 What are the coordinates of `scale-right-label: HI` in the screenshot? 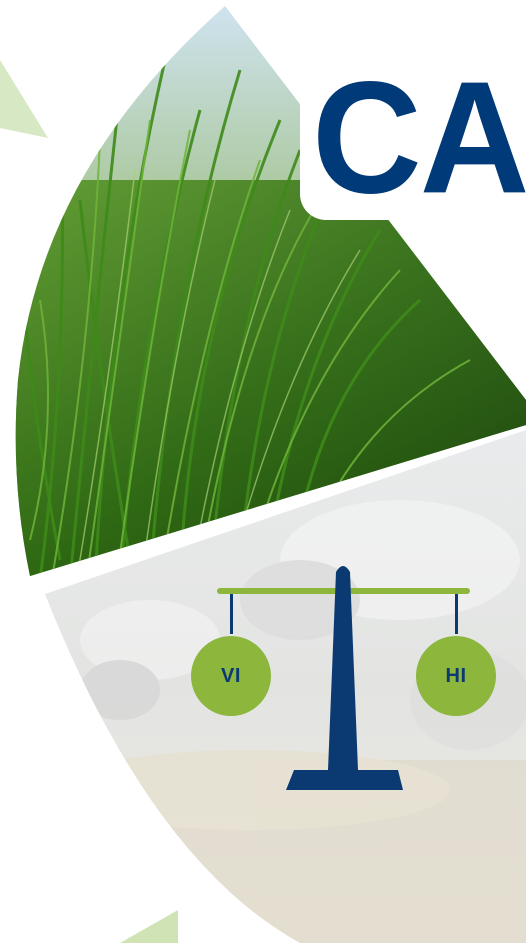 It's located at (456, 676).